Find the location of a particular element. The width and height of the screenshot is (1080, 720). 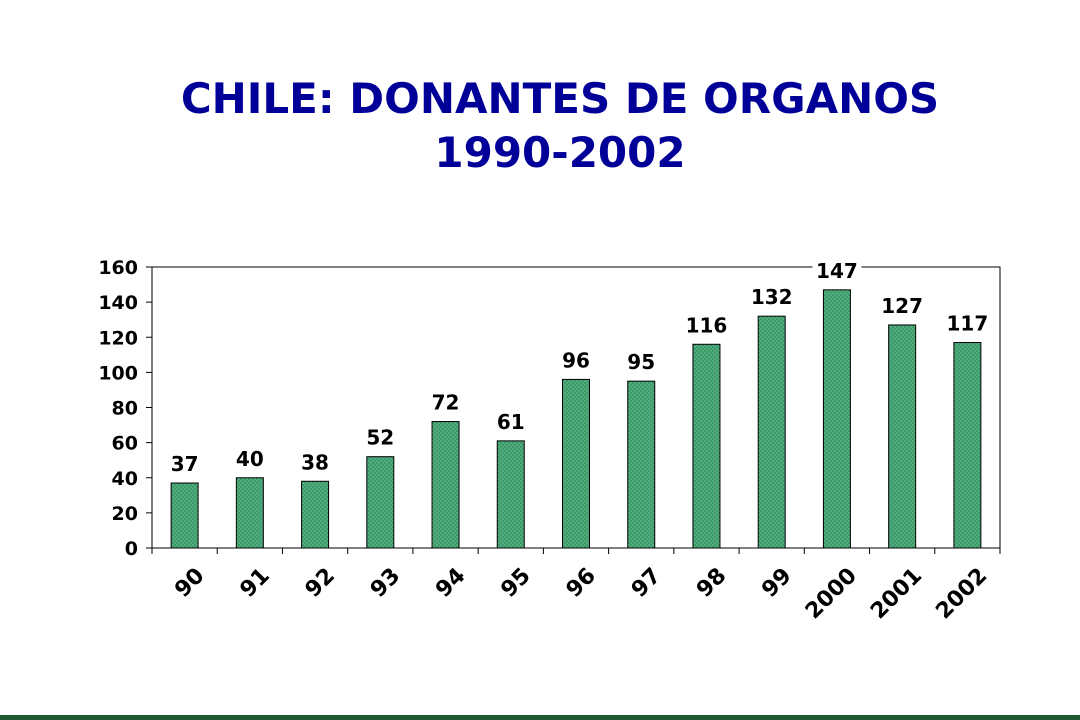

x-tick-label: 2001 is located at coordinates (896, 593).